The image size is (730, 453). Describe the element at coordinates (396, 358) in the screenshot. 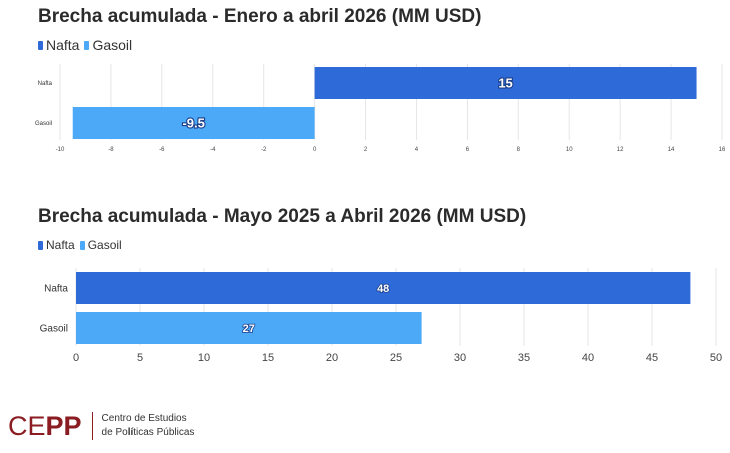

I see `chart2-x-tick-label: 25` at that location.